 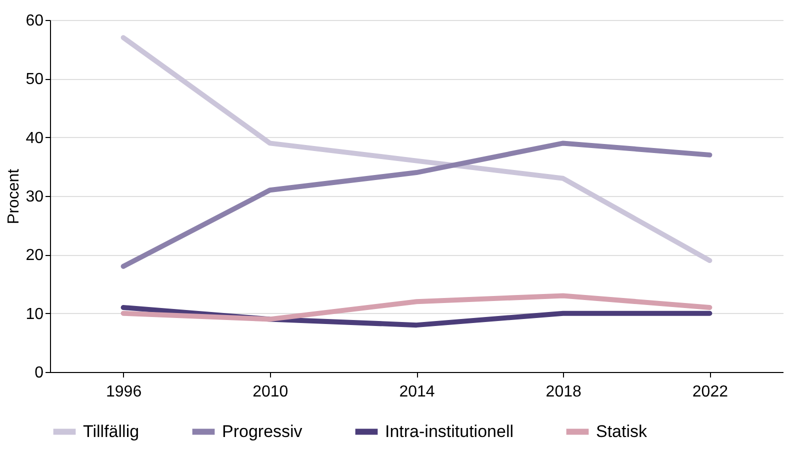 What do you see at coordinates (39, 373) in the screenshot?
I see `y-tick-label: 0` at bounding box center [39, 373].